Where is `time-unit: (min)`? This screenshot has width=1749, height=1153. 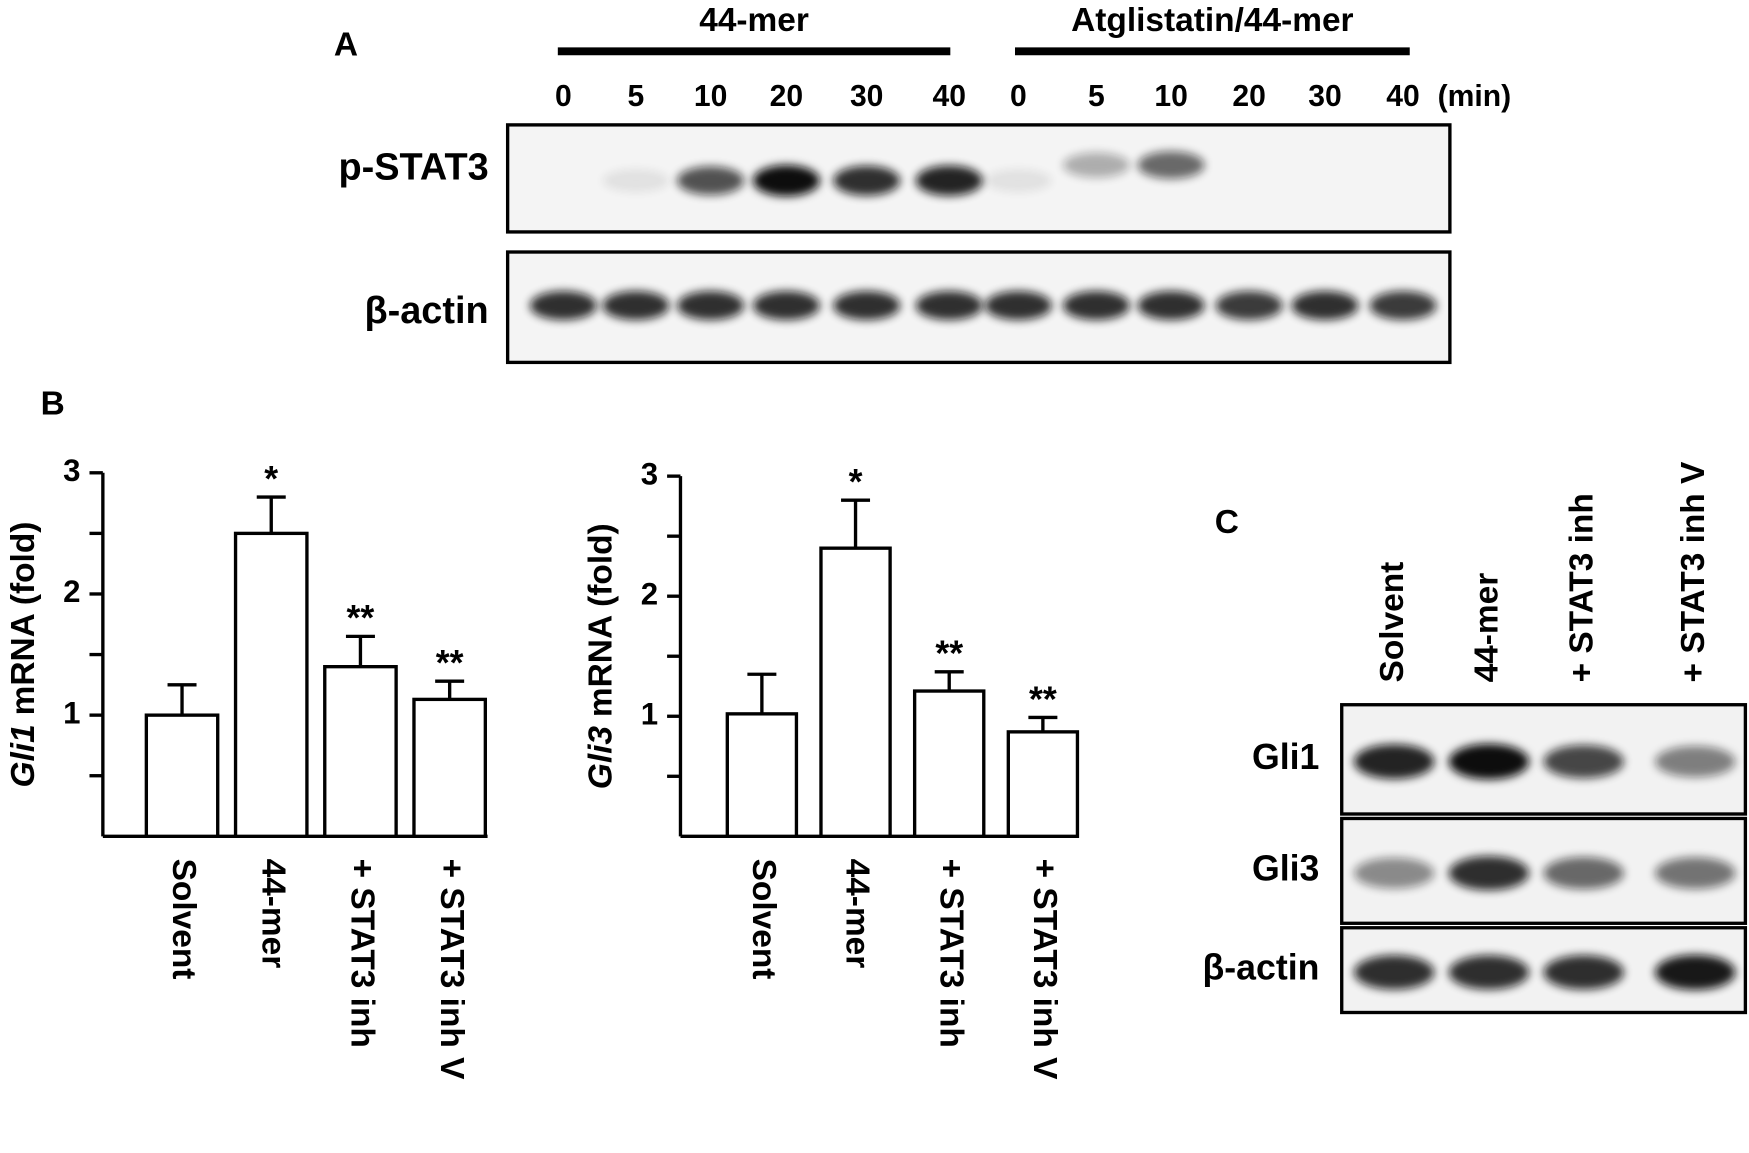
time-unit: (min) is located at coordinates (1475, 96).